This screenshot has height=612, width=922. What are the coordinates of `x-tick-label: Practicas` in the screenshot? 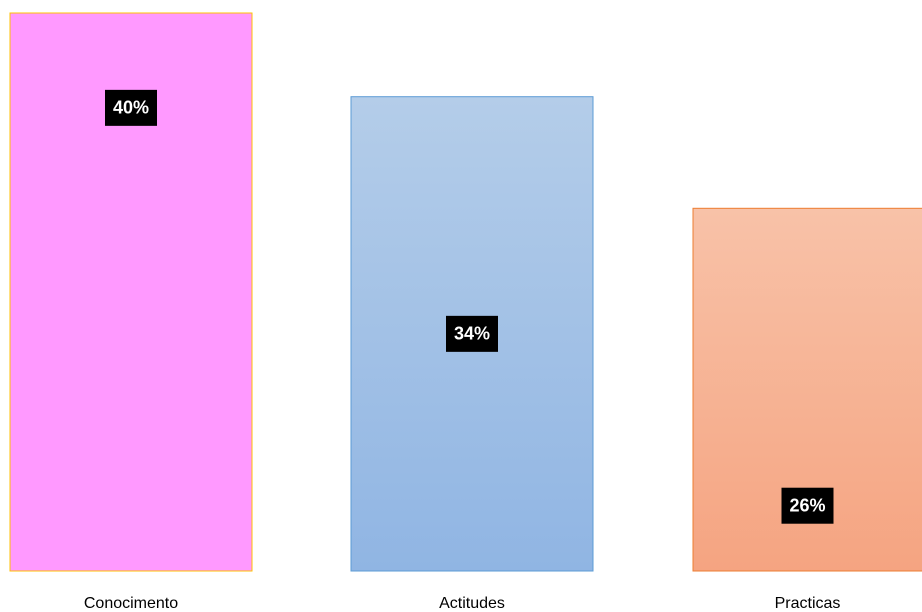 It's located at (808, 603).